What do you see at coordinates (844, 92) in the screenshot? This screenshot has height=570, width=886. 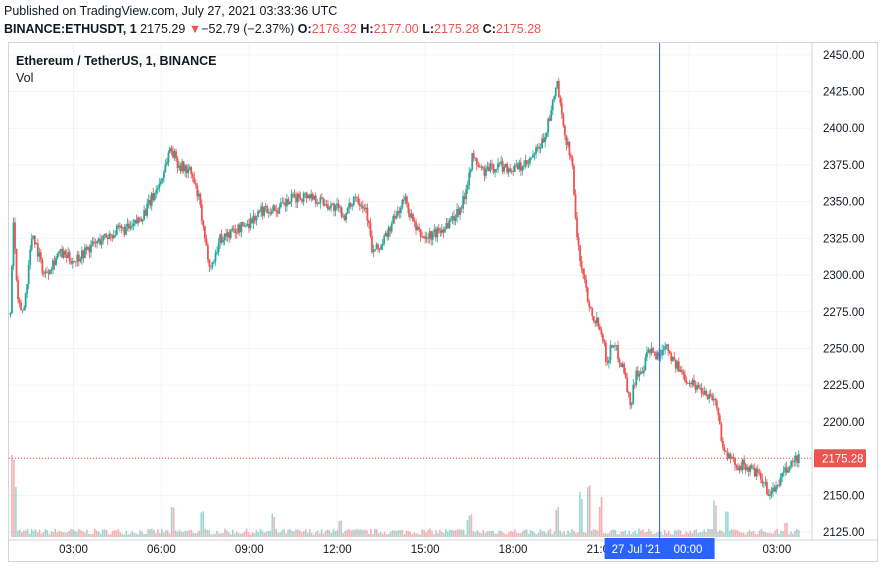 I see `y-tick-label: 2425.00` at bounding box center [844, 92].